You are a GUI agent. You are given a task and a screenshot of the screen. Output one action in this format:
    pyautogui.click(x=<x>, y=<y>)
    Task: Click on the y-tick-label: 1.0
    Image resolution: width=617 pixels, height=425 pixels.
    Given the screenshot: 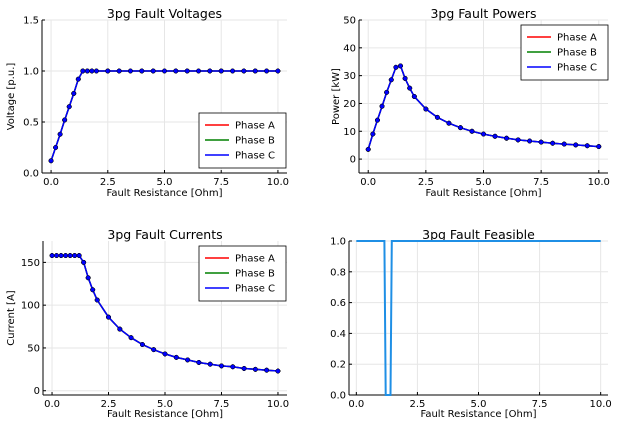 What is the action you would take?
    pyautogui.click(x=31, y=72)
    